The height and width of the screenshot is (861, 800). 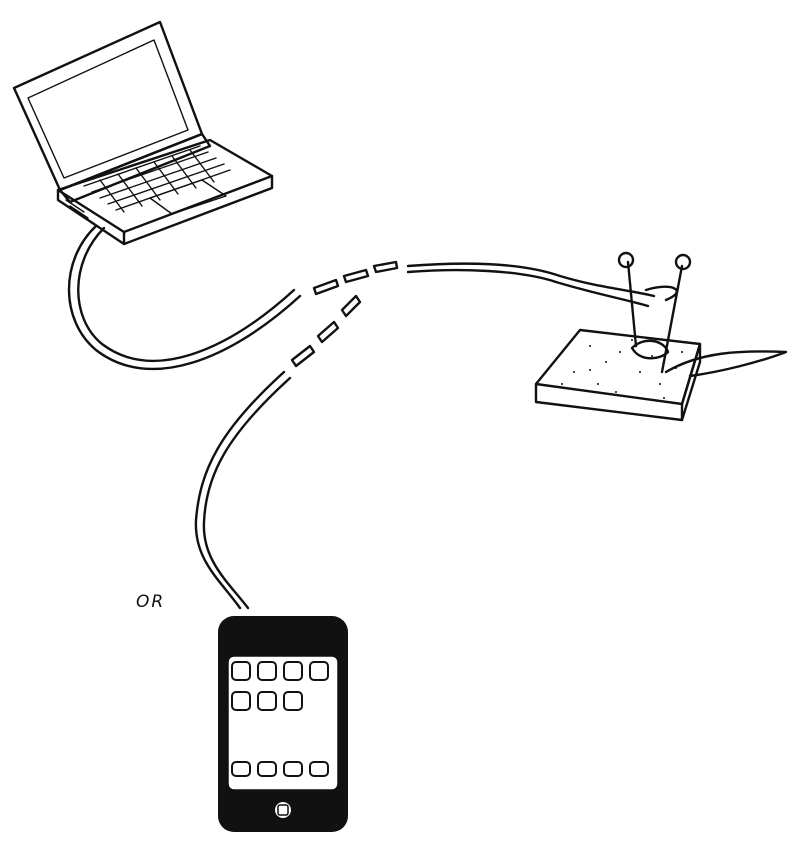 I want to click on sponge-cable, so click(x=531, y=280).